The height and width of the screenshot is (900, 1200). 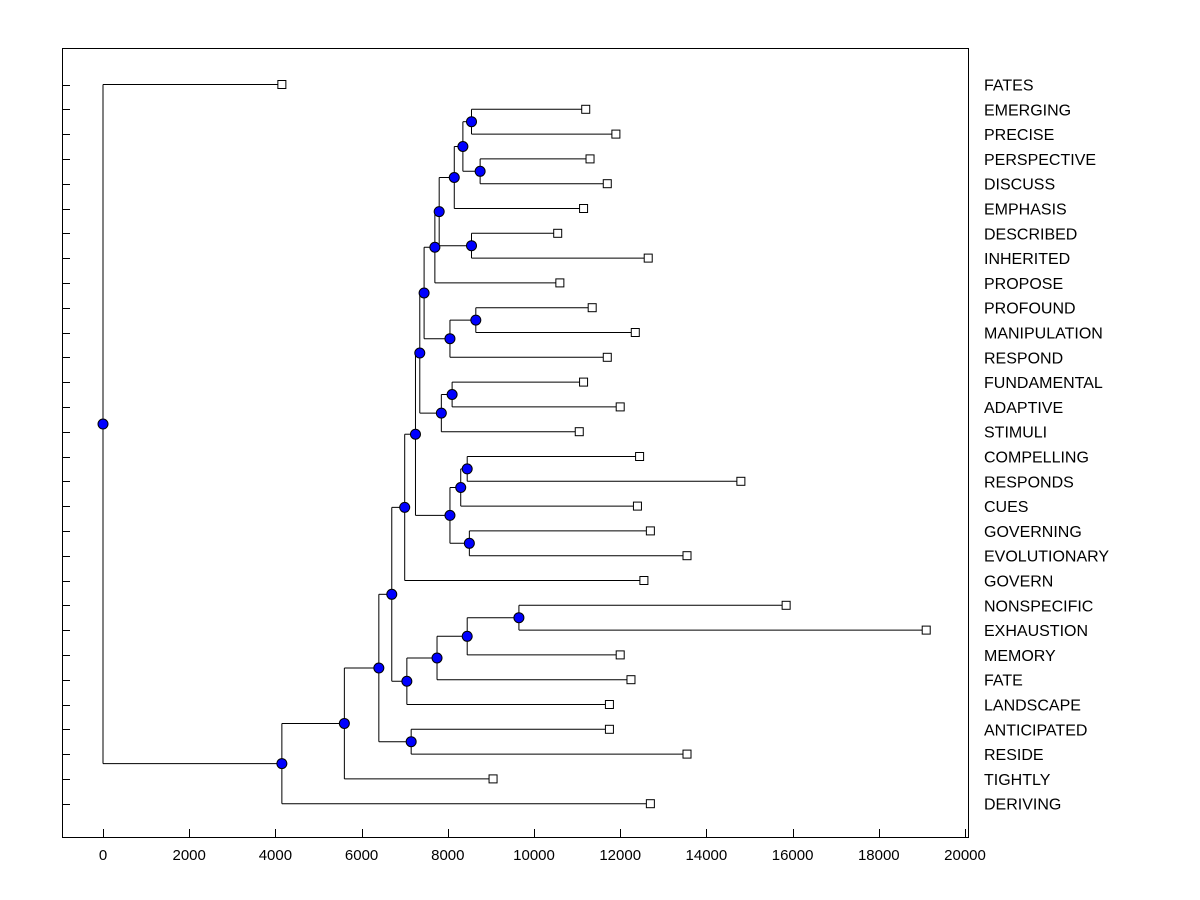 I want to click on x-tick-label: 6000, so click(x=361, y=855).